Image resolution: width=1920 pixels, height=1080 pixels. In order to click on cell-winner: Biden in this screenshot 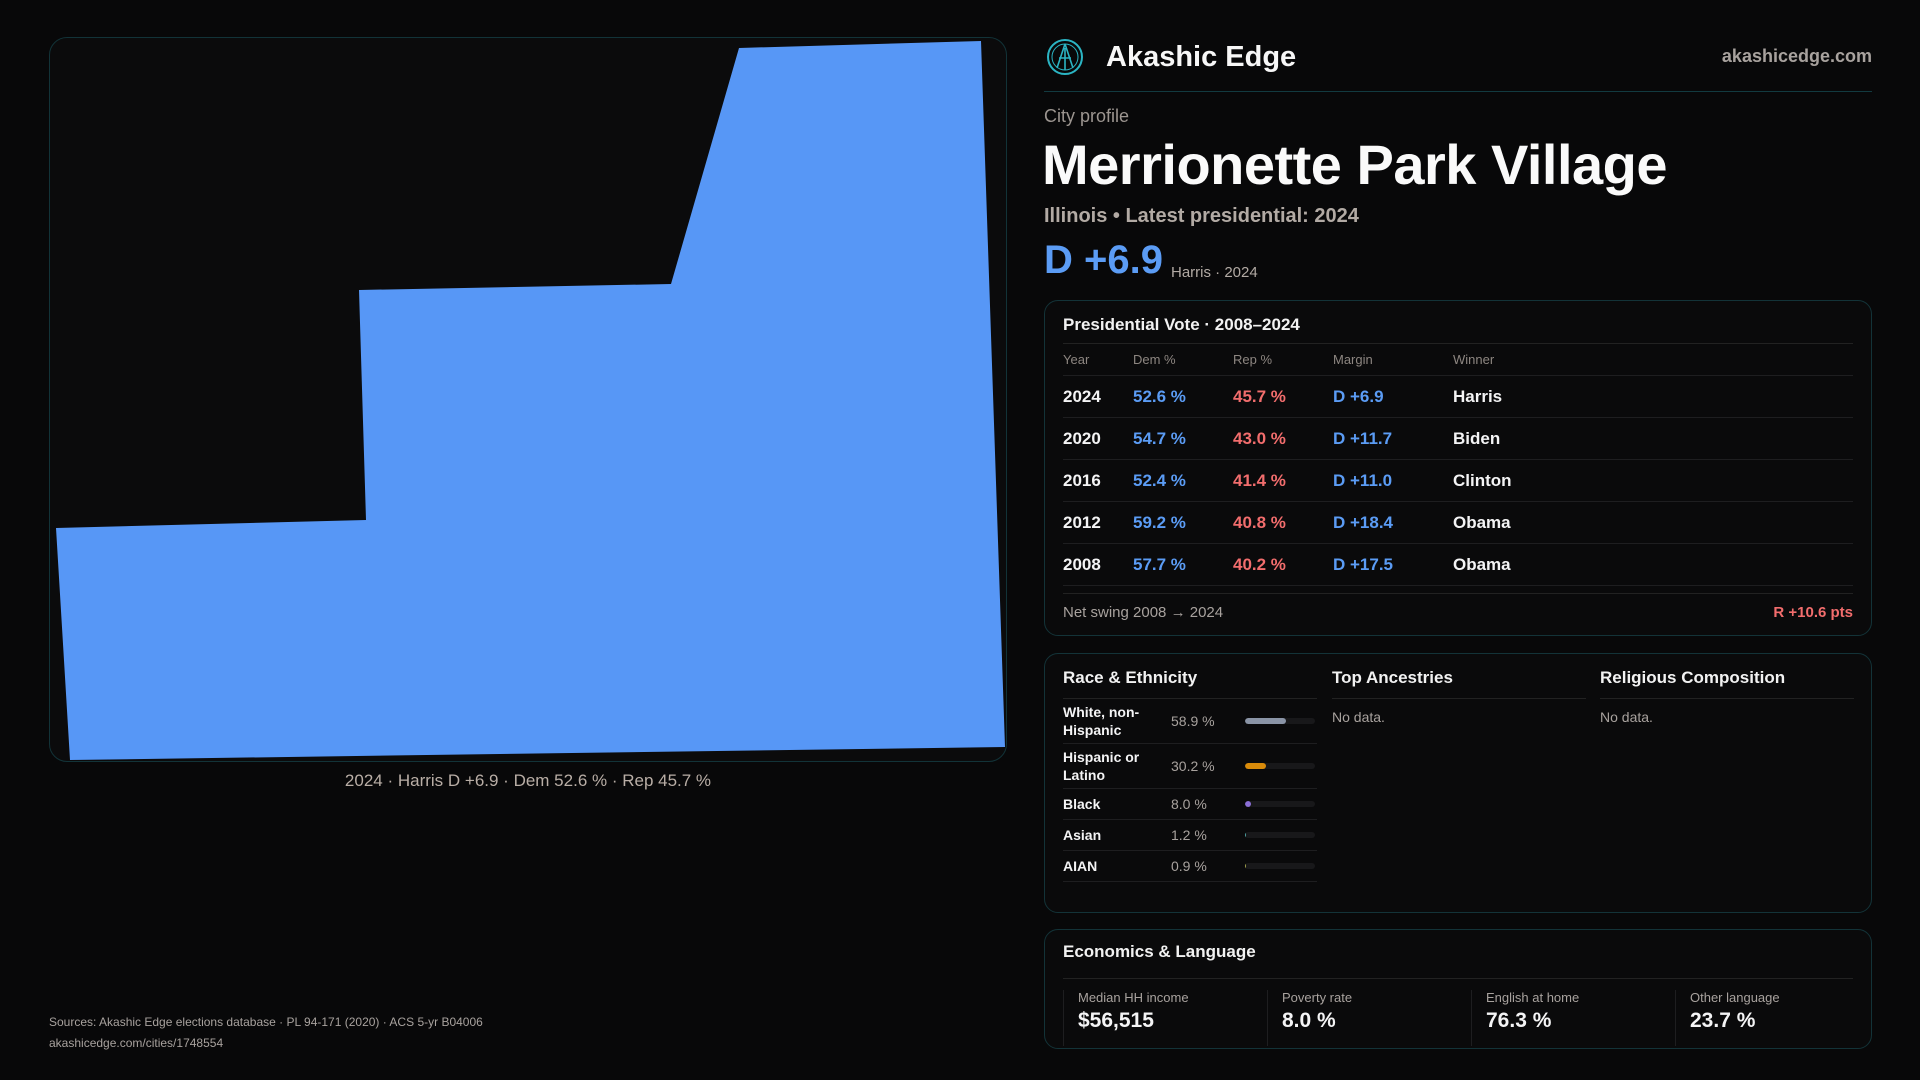, I will do `click(1477, 438)`.